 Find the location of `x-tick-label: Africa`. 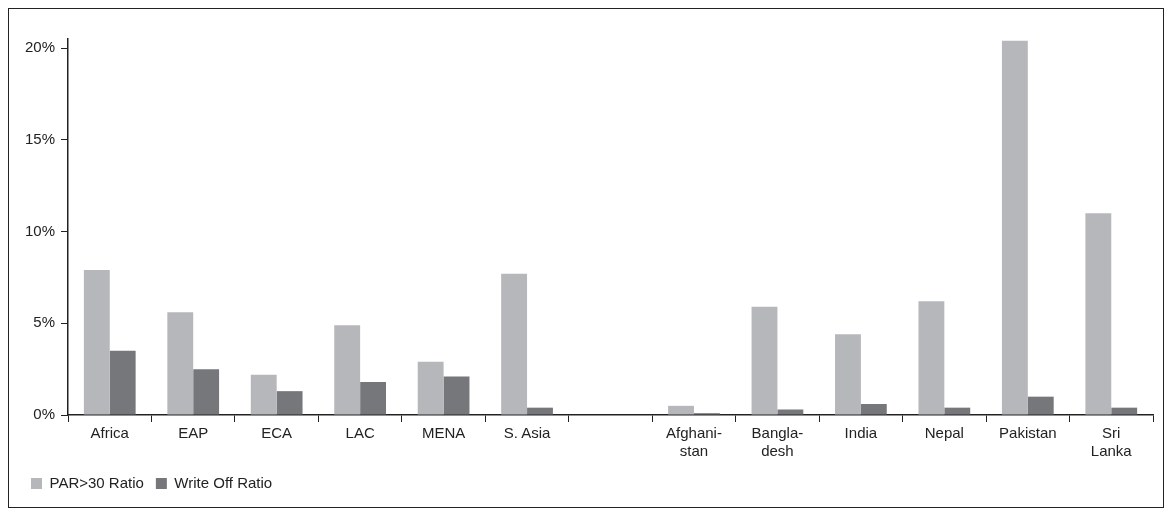

x-tick-label: Africa is located at coordinates (110, 433).